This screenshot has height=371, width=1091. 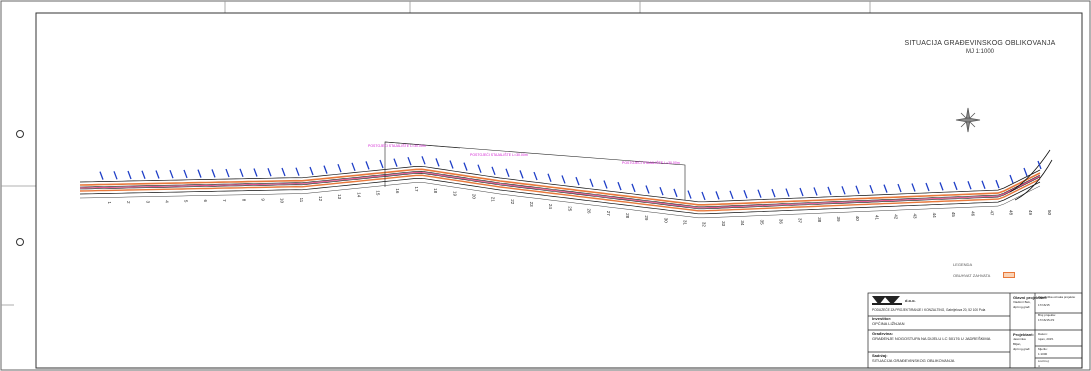 I want to click on station-label: 40, so click(x=857, y=219).